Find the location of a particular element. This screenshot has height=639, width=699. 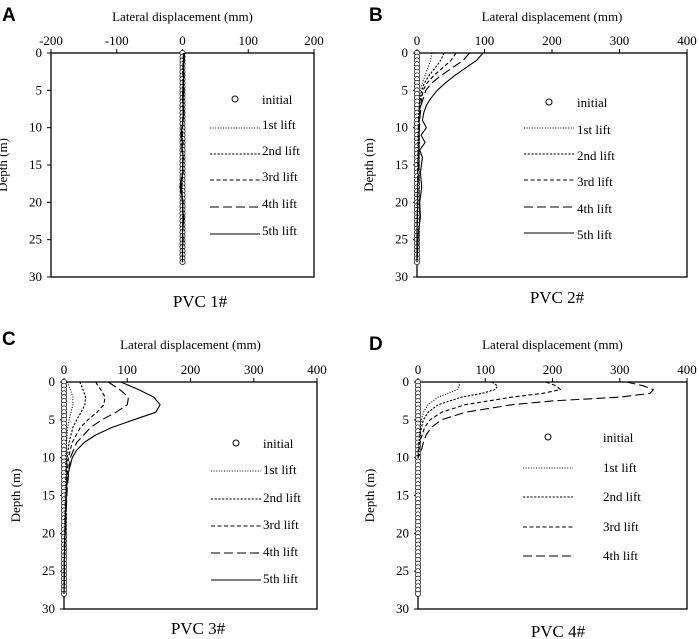

plot-frame is located at coordinates (552, 495).